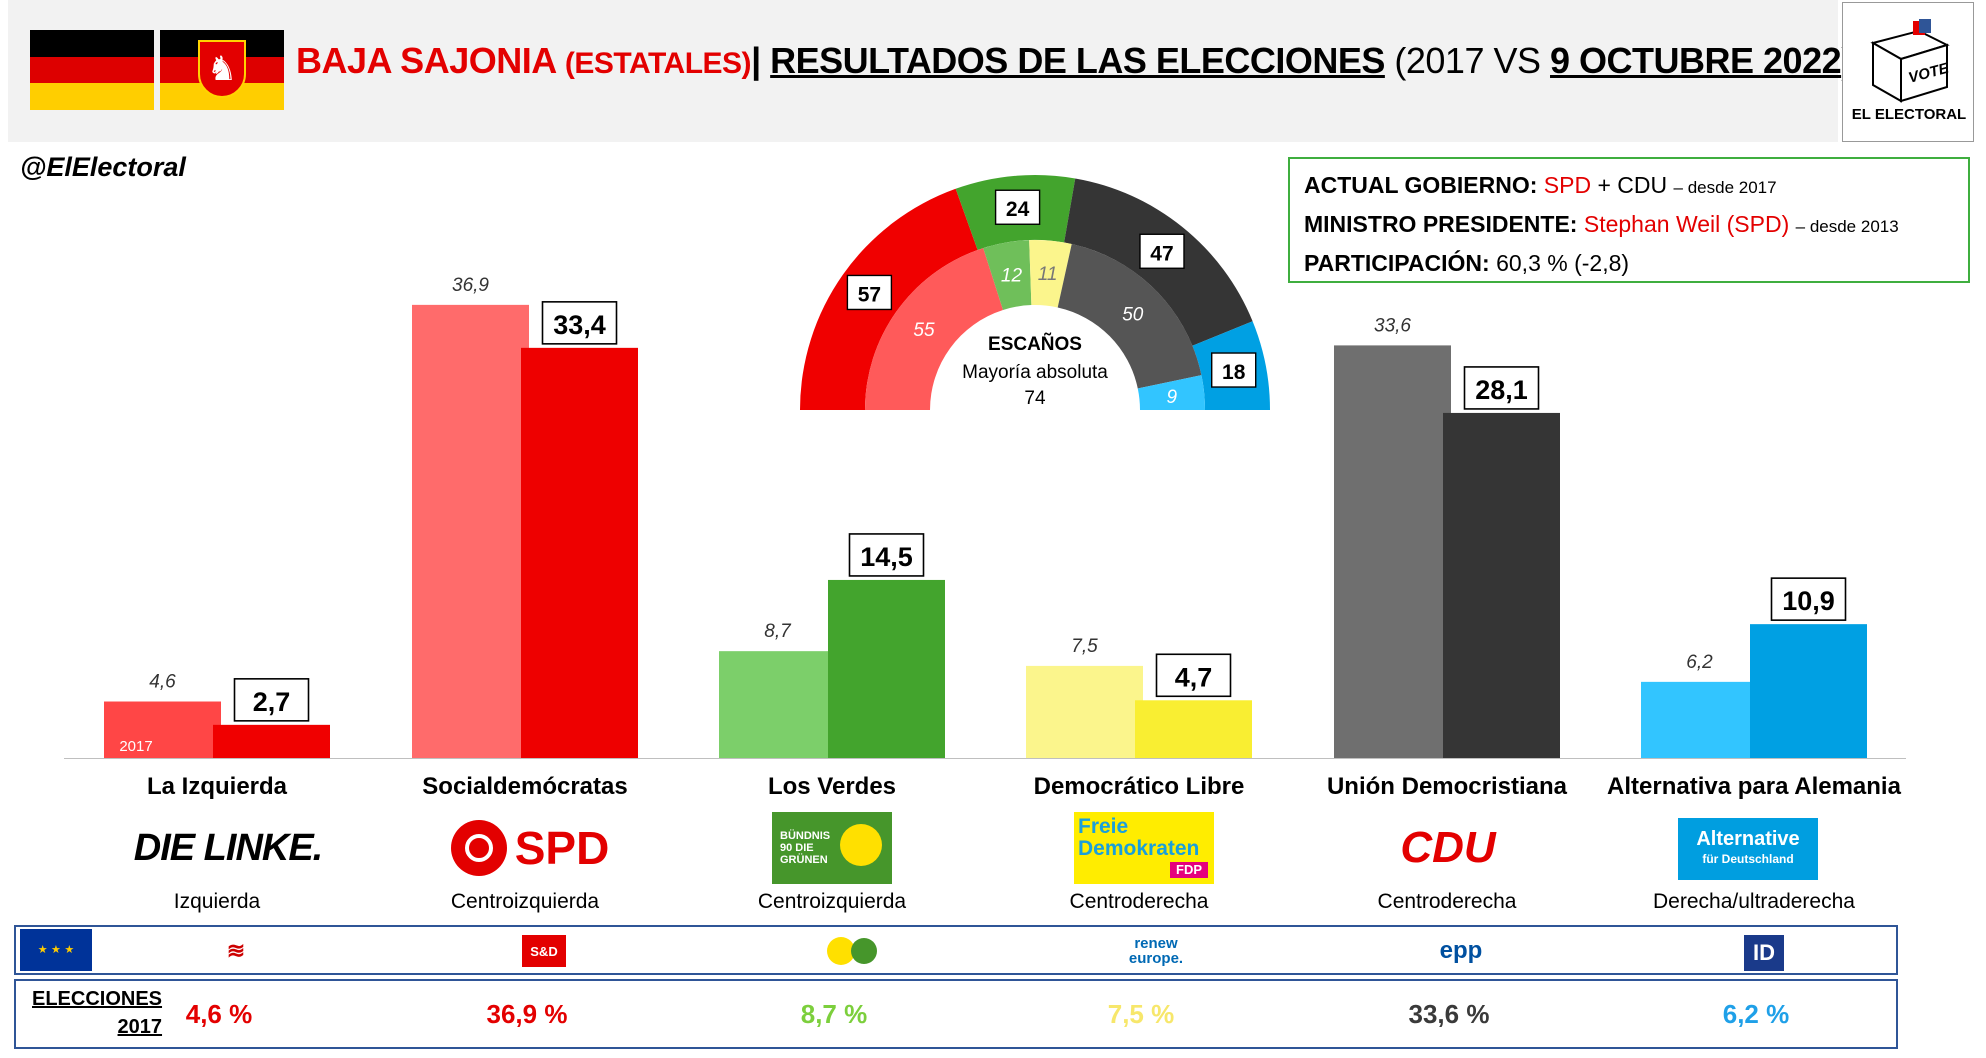  I want to click on brand-caption: EL ELECTORAL, so click(1909, 114).